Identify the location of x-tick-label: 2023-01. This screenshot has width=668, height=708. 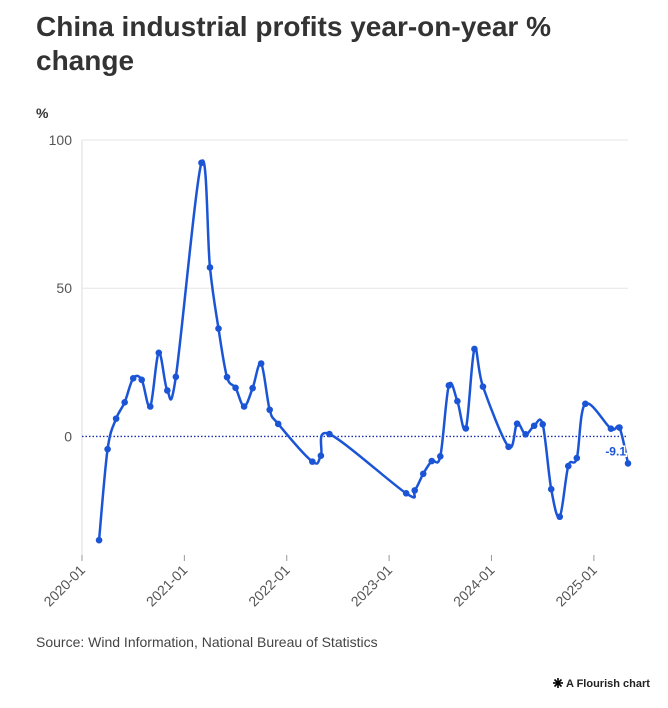
(372, 586).